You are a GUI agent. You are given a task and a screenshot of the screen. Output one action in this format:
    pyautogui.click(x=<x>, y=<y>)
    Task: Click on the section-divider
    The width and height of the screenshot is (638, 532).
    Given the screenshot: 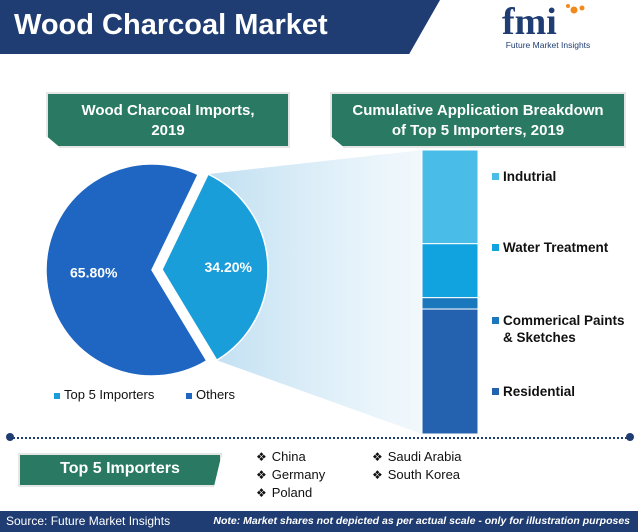 What is the action you would take?
    pyautogui.click(x=320, y=438)
    